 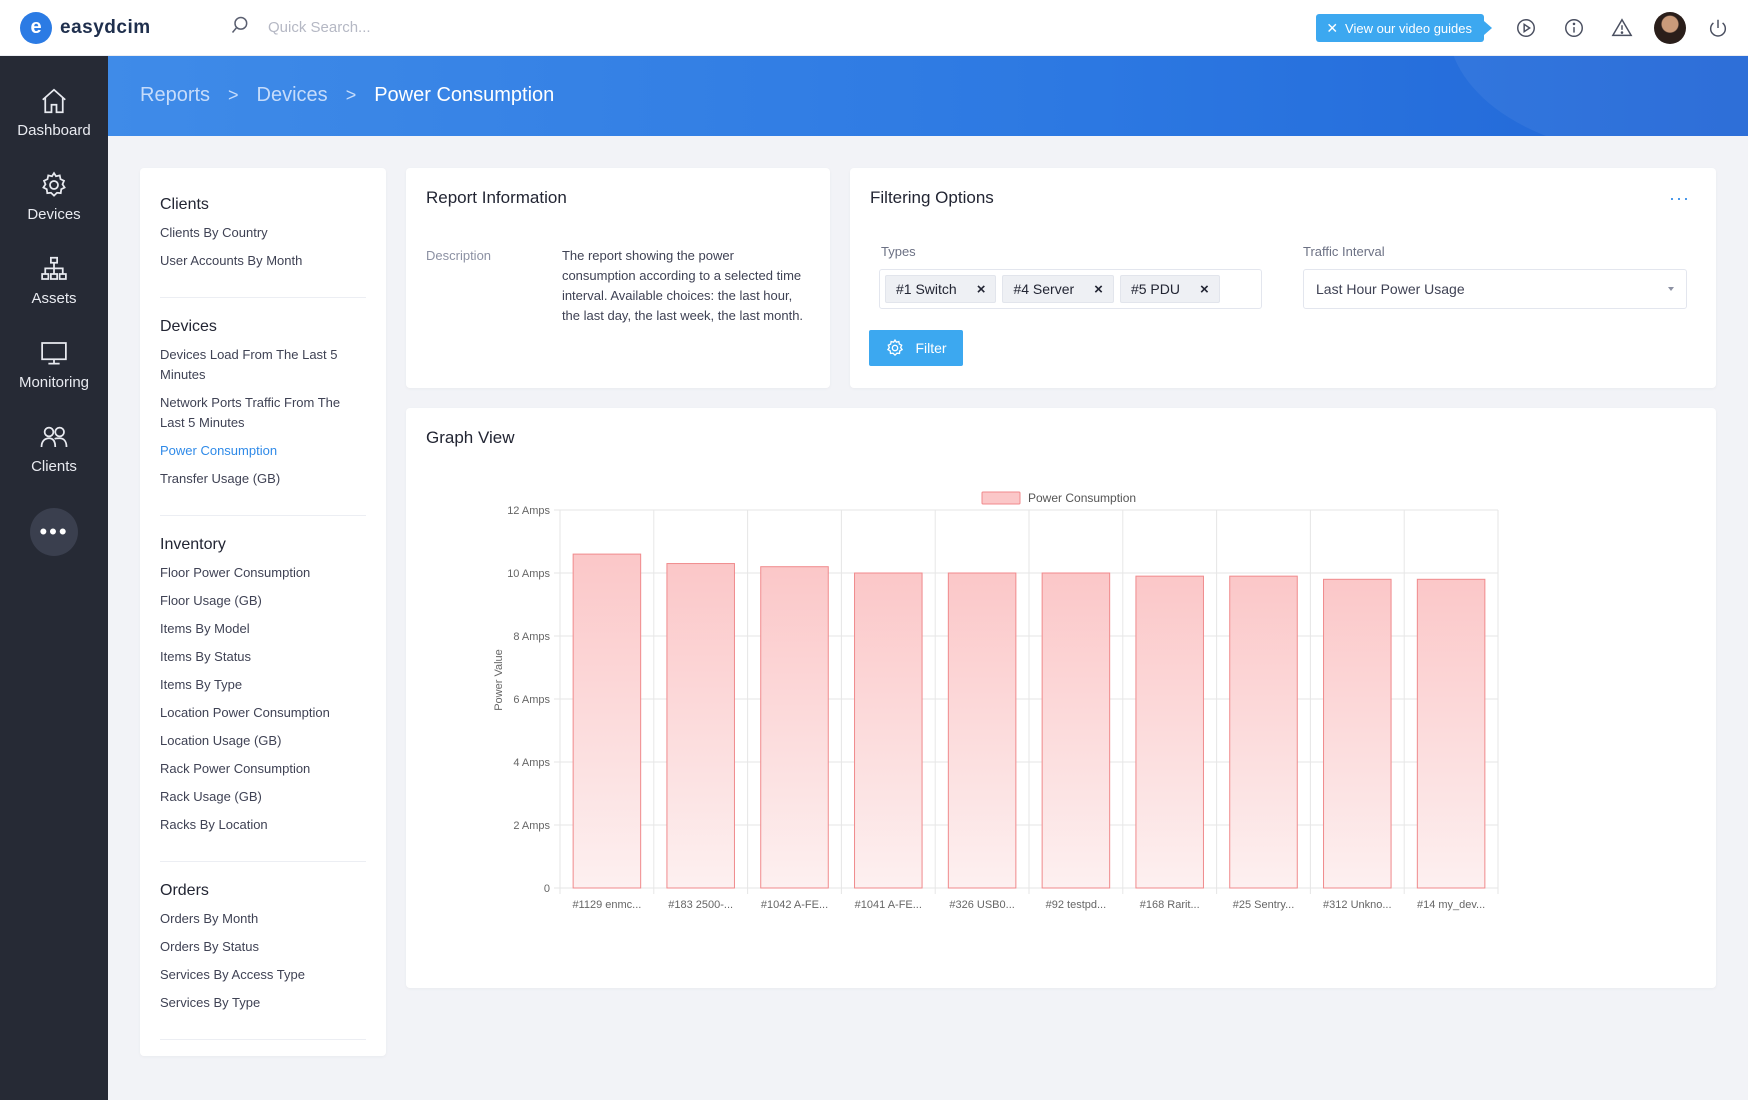 I want to click on report-link: User Accounts By Month, so click(x=231, y=260).